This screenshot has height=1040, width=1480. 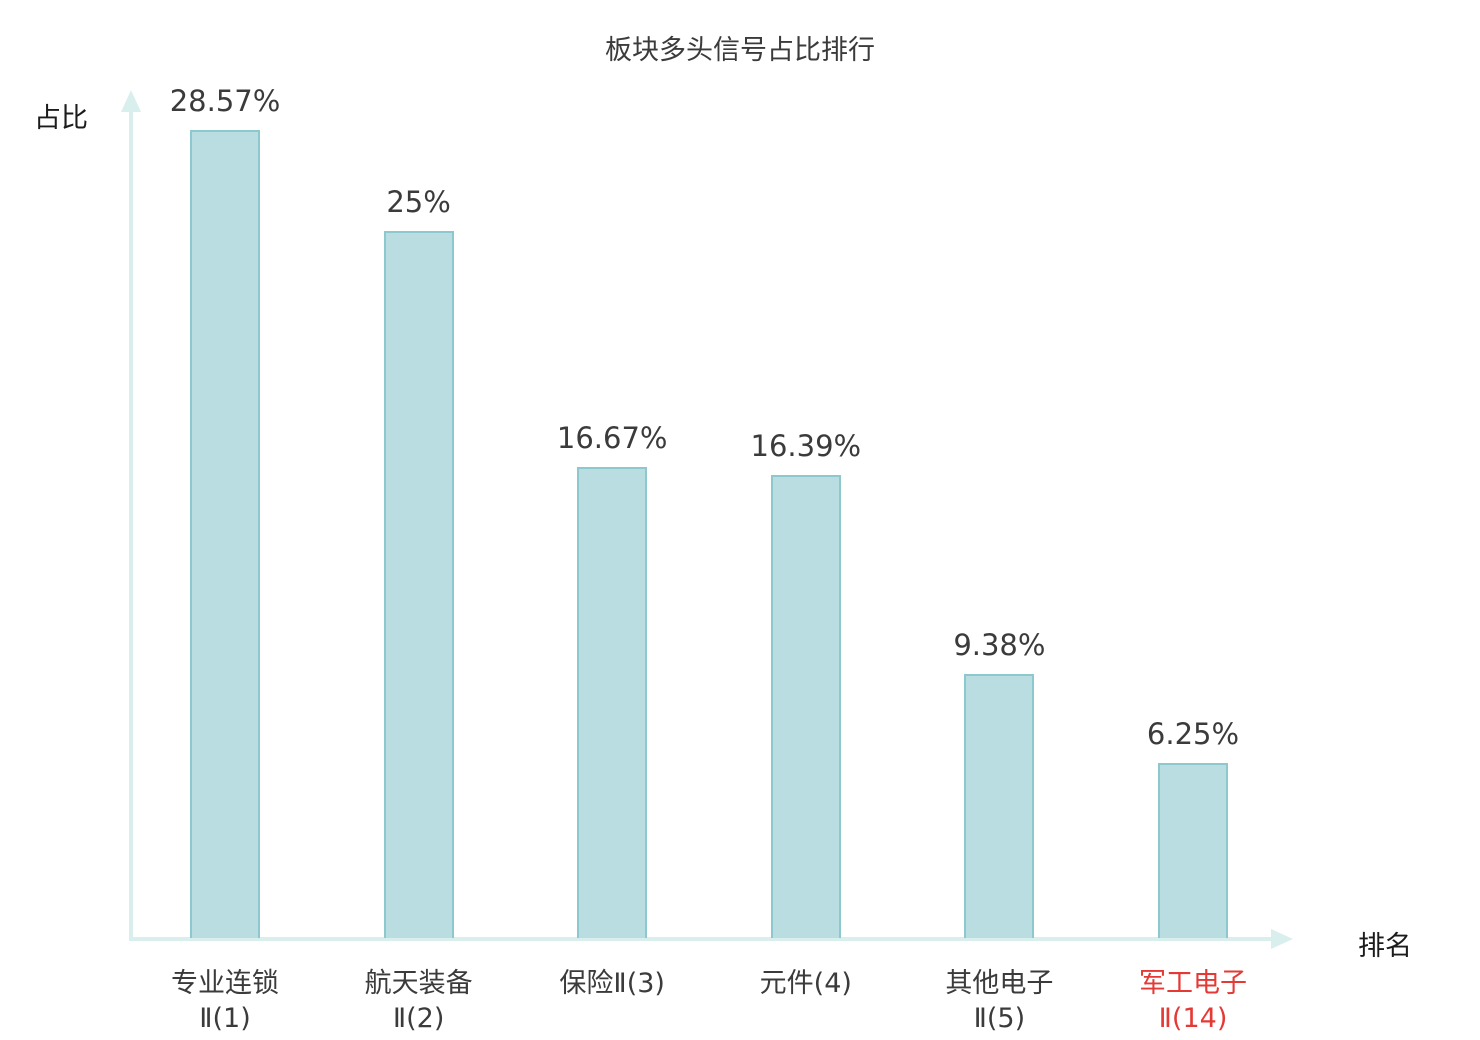 What do you see at coordinates (61, 118) in the screenshot?
I see `y-axis-label: 占比` at bounding box center [61, 118].